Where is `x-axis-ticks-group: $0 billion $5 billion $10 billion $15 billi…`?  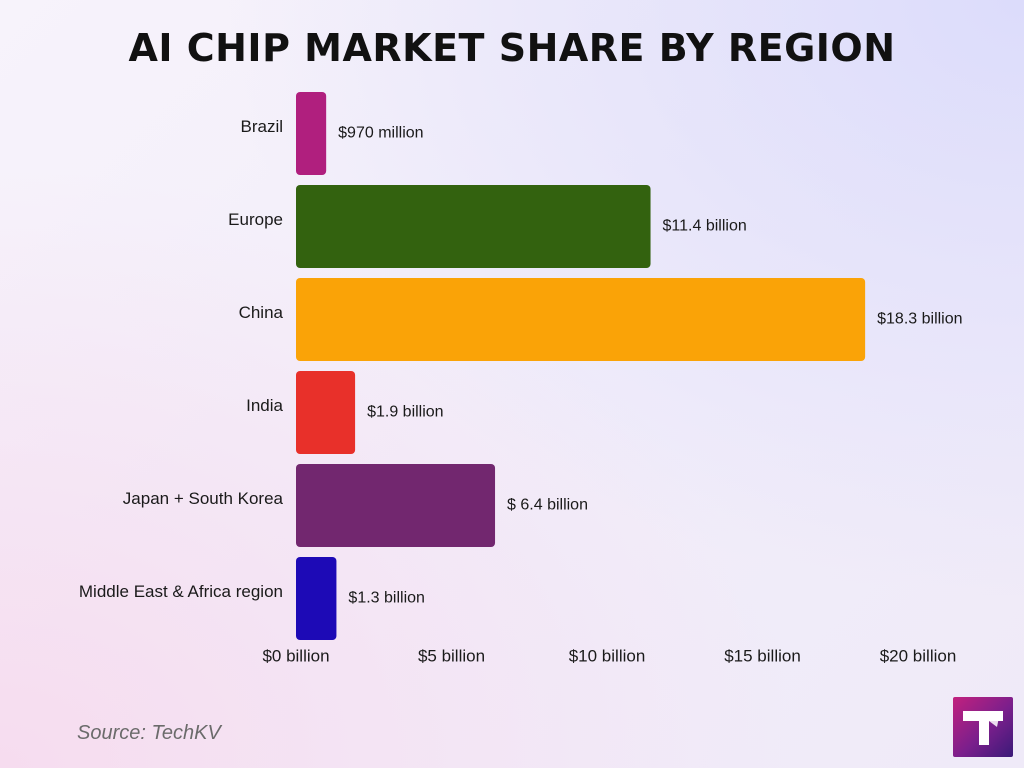
x-axis-ticks-group: $0 billion $5 billion $10 billion $15 billi… is located at coordinates (609, 655).